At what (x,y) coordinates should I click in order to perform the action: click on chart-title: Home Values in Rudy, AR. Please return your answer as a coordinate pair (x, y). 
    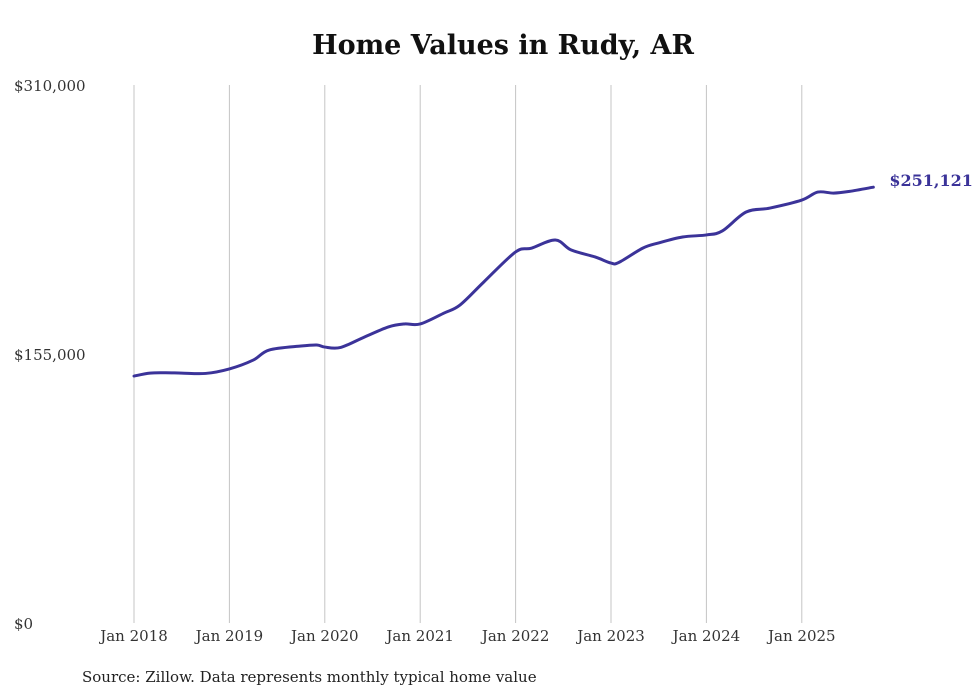
    Looking at the image, I should click on (503, 45).